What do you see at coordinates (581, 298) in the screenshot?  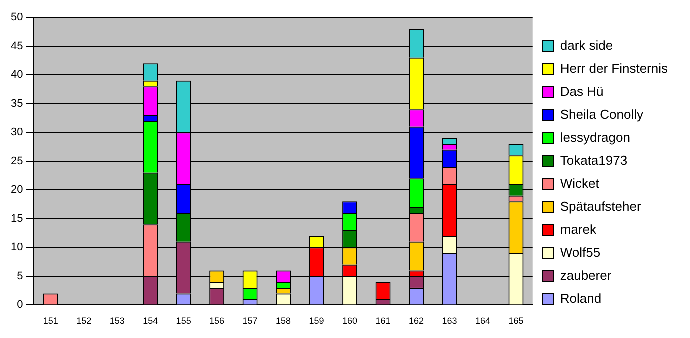 I see `legend-label: Roland` at bounding box center [581, 298].